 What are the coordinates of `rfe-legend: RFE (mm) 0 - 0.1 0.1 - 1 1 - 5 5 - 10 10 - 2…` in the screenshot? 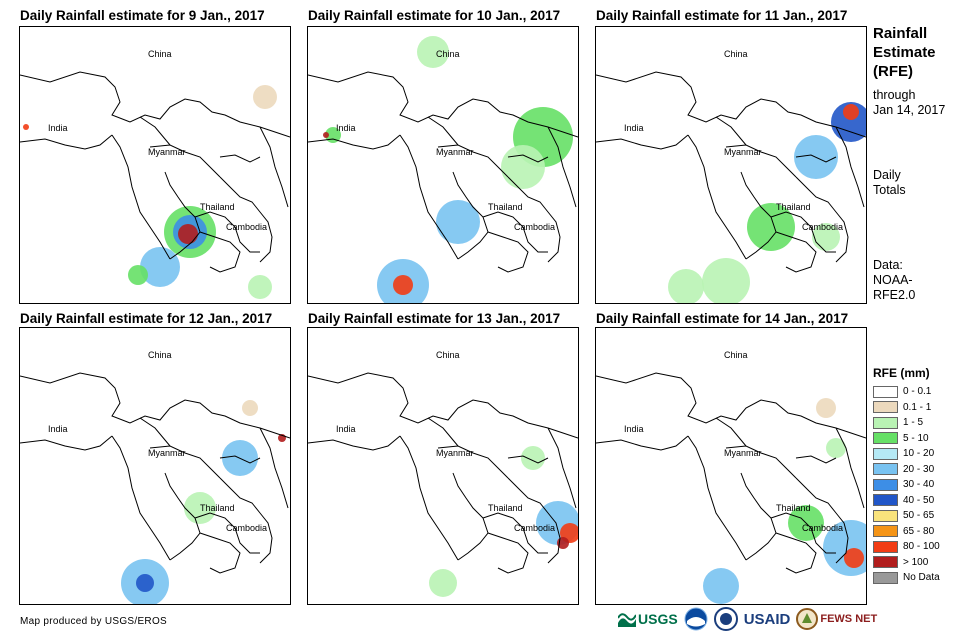 It's located at (906, 476).